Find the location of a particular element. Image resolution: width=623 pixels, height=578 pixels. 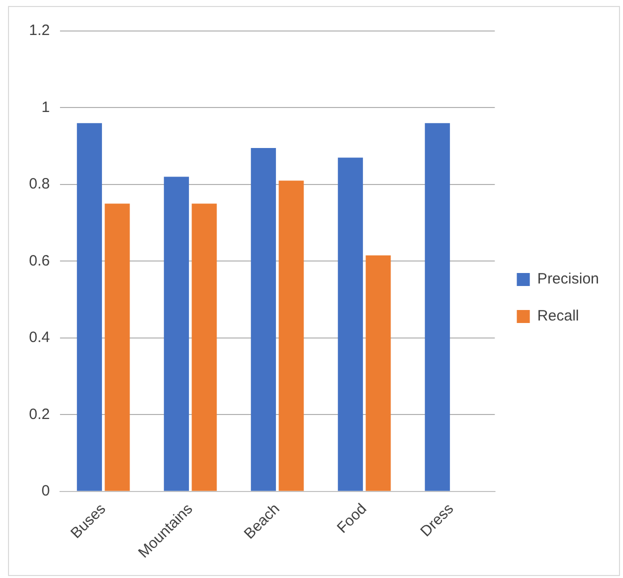

y-tick-label: 1 is located at coordinates (46, 107).